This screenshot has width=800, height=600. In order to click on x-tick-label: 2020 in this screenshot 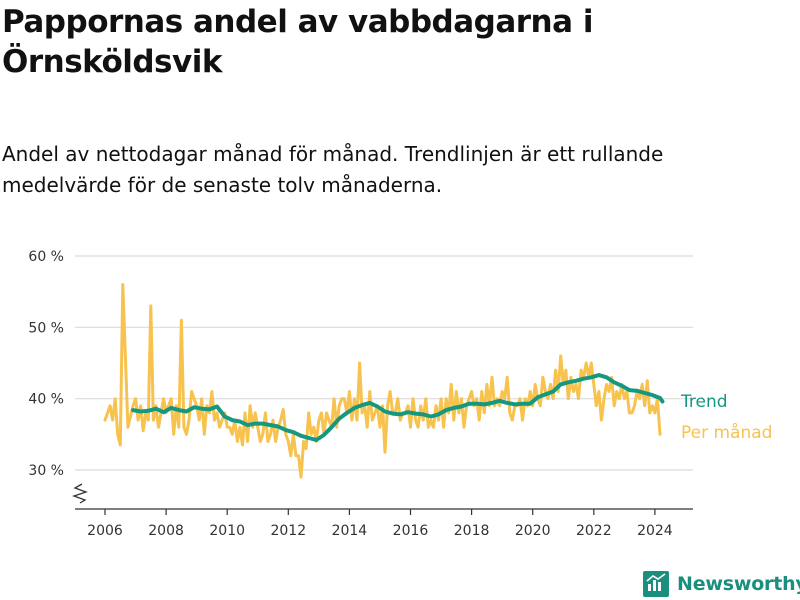, I will do `click(533, 531)`.